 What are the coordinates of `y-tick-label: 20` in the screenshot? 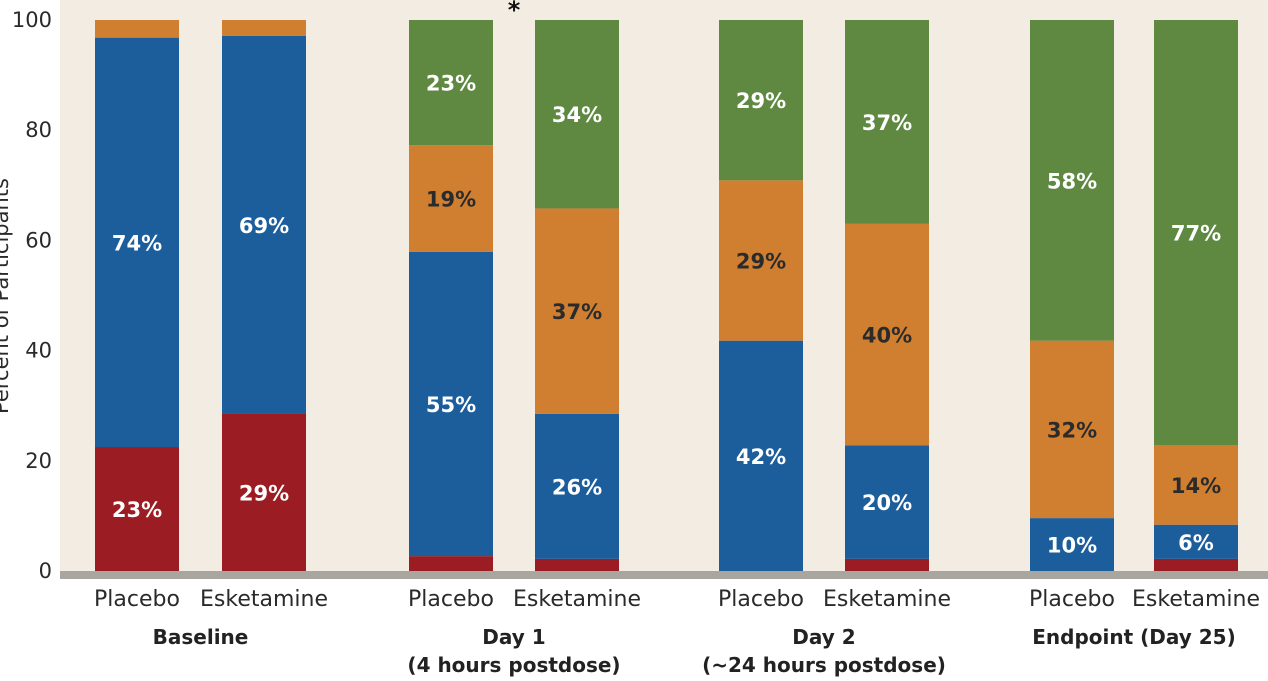 It's located at (38, 461).